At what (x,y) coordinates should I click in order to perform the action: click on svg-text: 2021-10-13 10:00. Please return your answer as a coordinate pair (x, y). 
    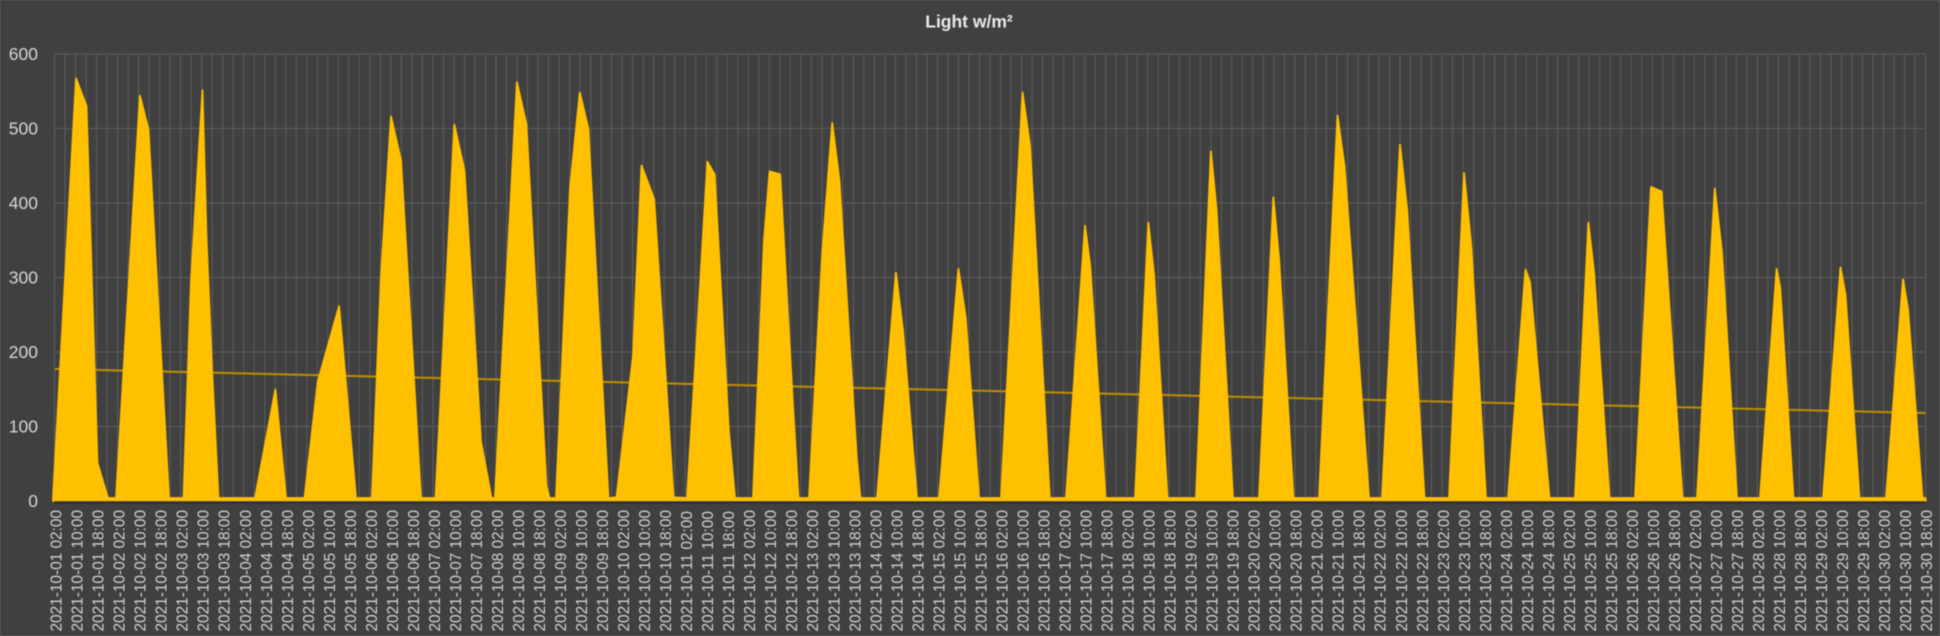
    Looking at the image, I should click on (834, 571).